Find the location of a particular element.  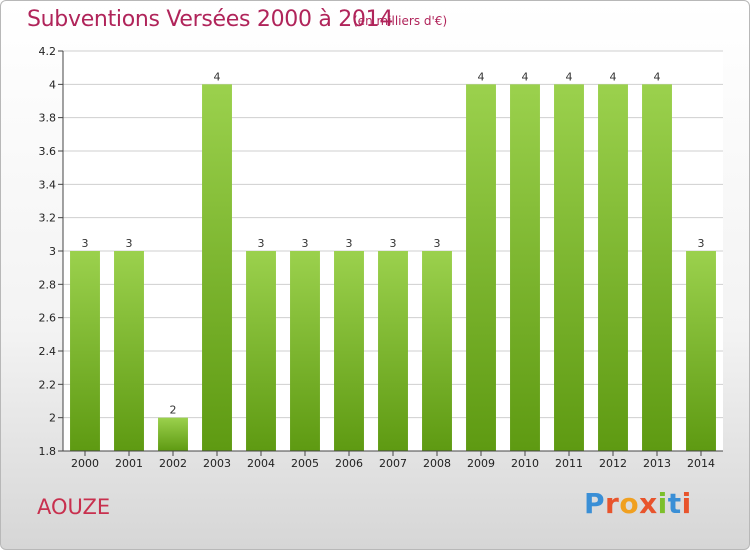

y-tick-label: 3.4 is located at coordinates (48, 184).